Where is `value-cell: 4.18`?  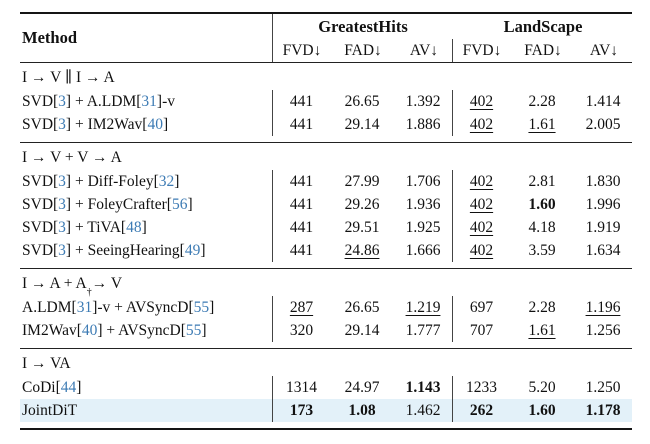
value-cell: 4.18 is located at coordinates (542, 227).